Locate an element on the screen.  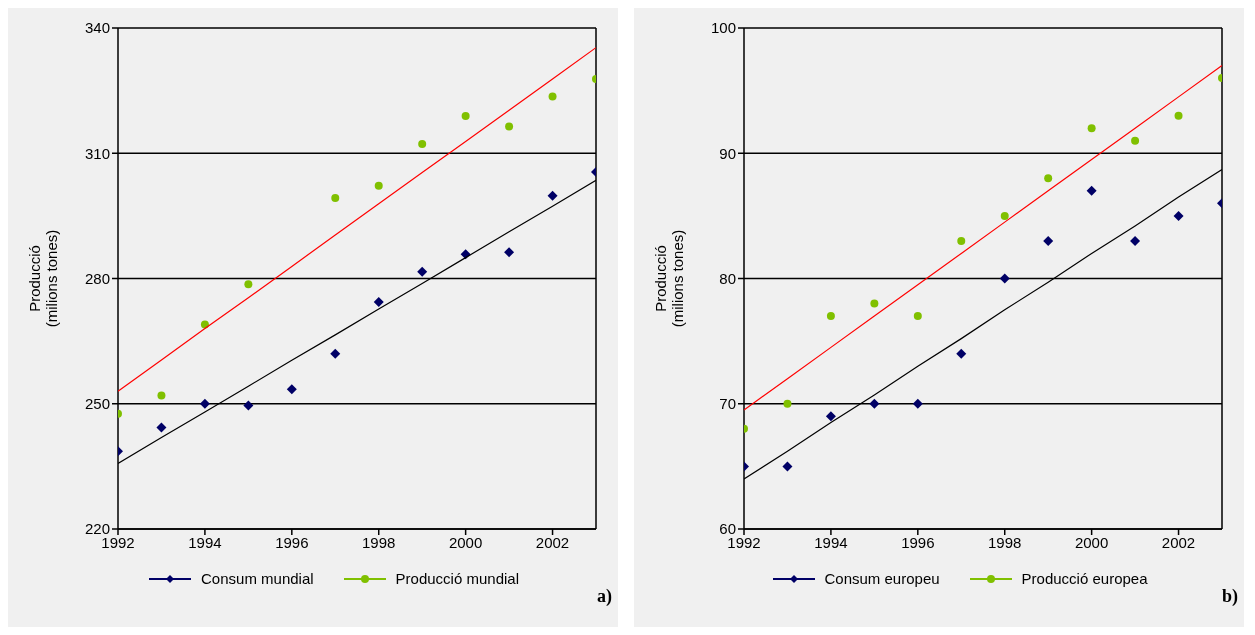
legend-label: Producció mundial is located at coordinates (457, 578).